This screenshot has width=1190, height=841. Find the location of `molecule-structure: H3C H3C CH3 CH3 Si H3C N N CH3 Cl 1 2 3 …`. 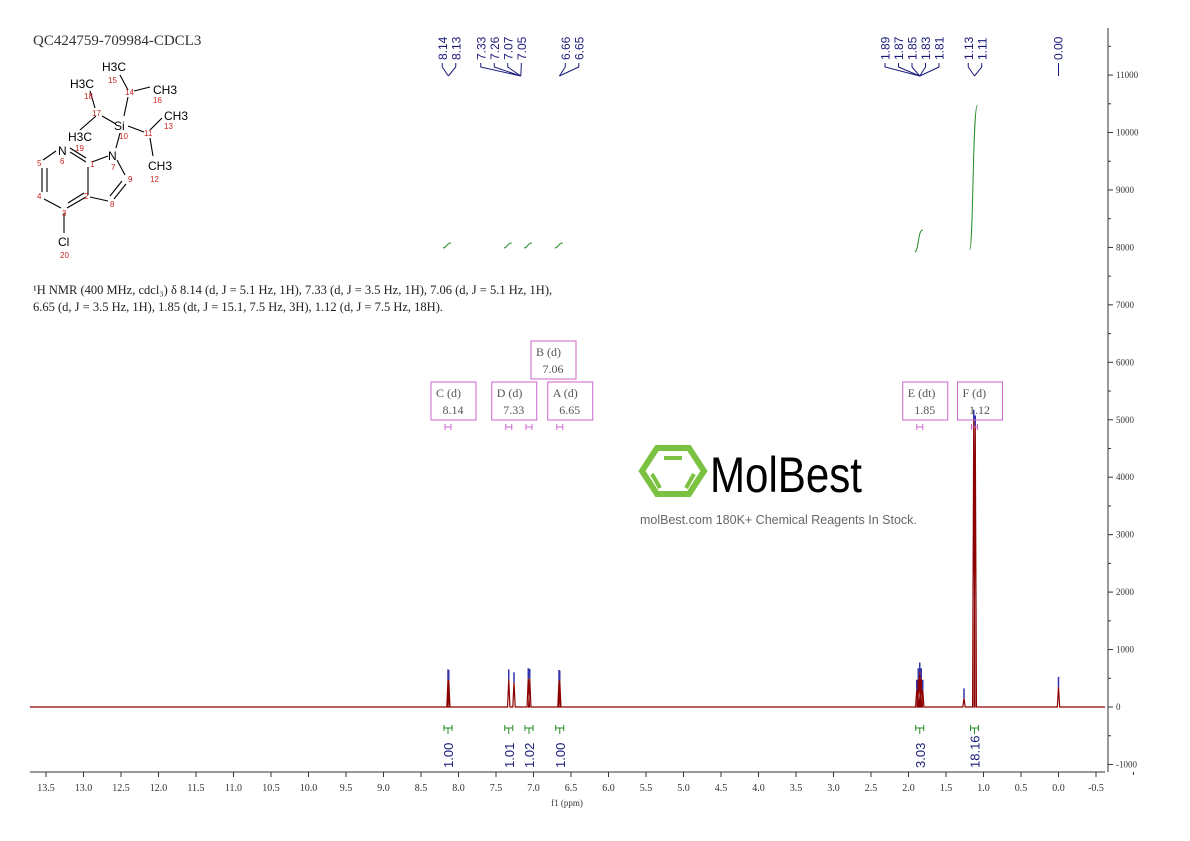

molecule-structure: H3C H3C CH3 CH3 Si H3C N N CH3 Cl 1 2 3 … is located at coordinates (112, 160).